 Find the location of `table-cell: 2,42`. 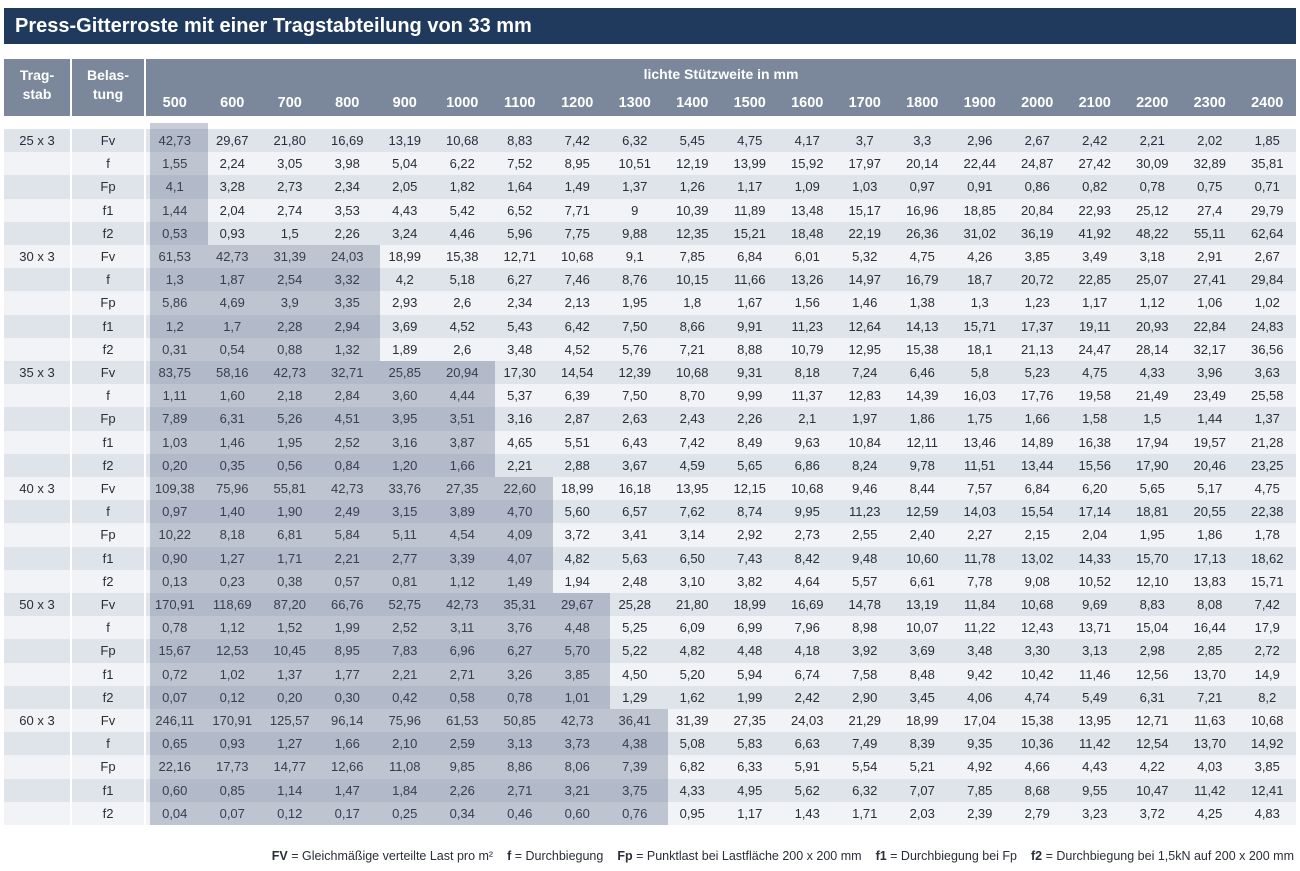

table-cell: 2,42 is located at coordinates (807, 697).